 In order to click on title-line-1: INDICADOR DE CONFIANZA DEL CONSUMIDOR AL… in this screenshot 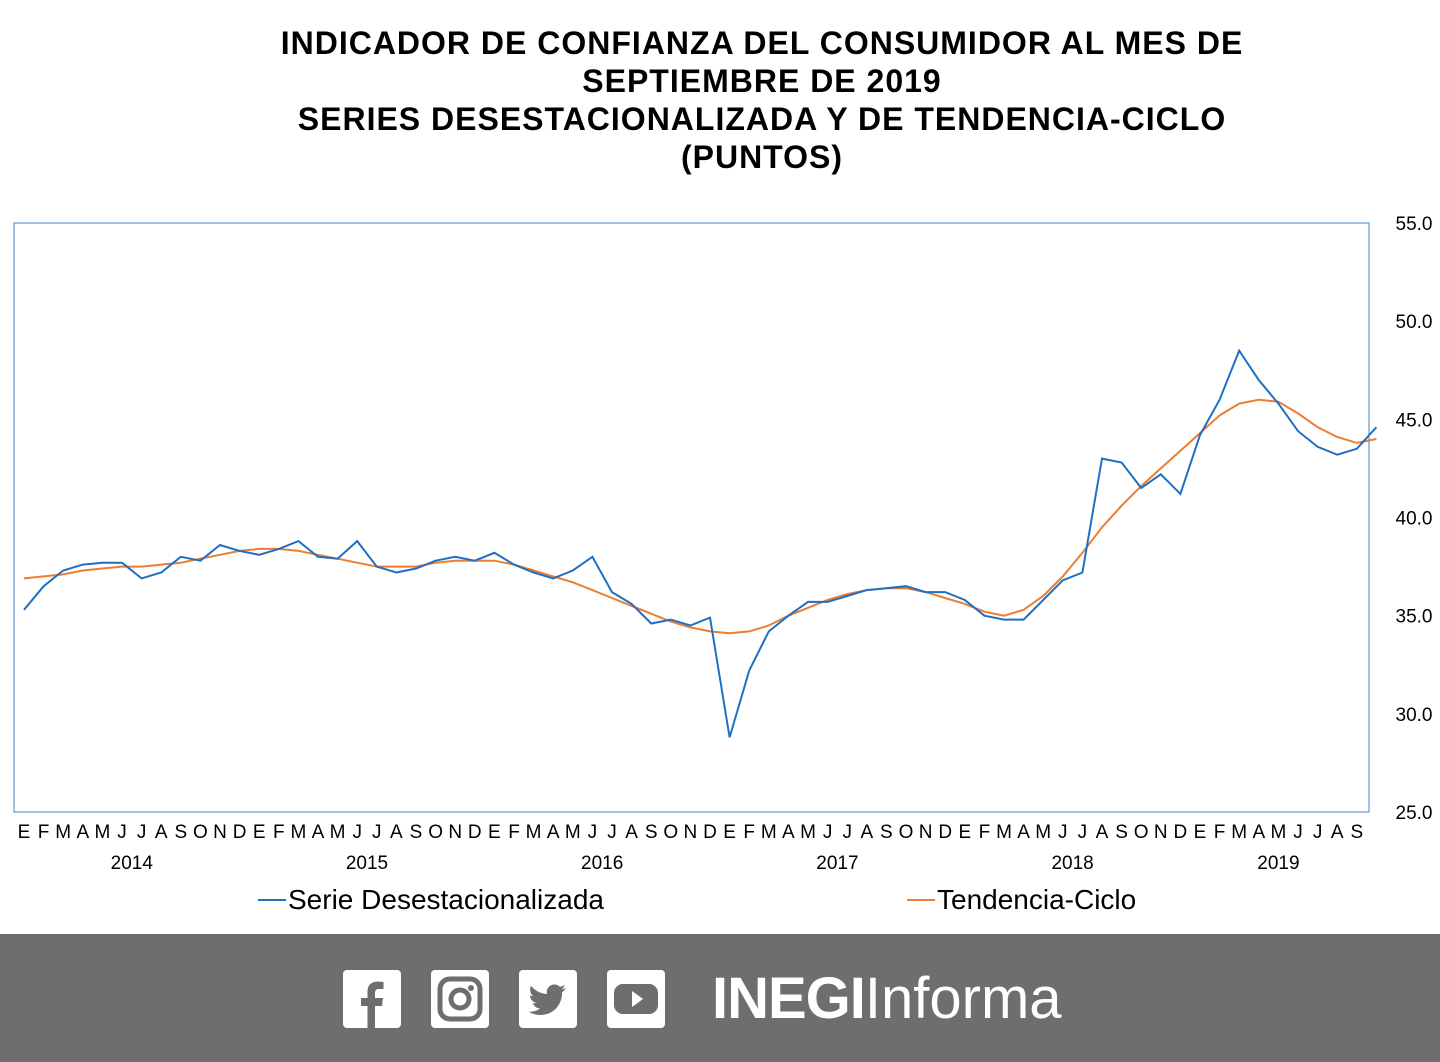, I will do `click(762, 43)`.